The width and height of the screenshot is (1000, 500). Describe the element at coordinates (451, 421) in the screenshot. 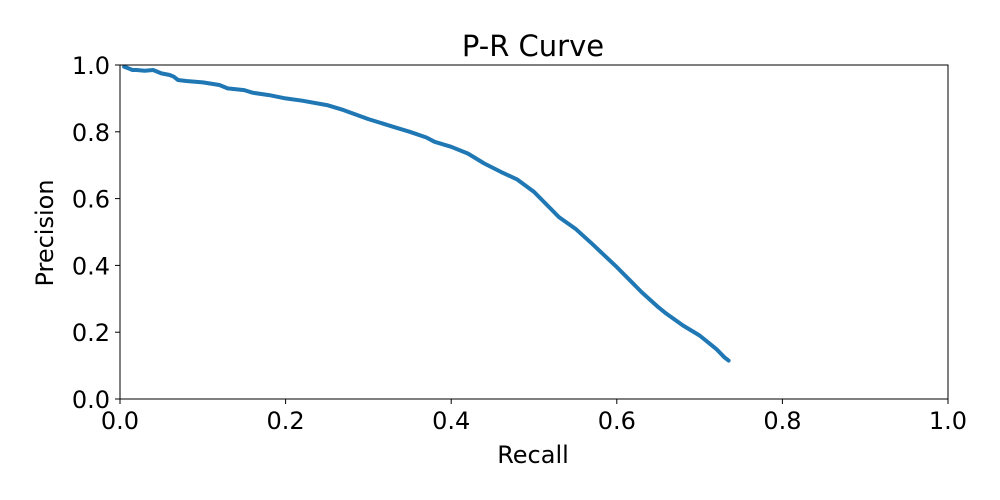

I see `x-tick-label: 0.4` at that location.